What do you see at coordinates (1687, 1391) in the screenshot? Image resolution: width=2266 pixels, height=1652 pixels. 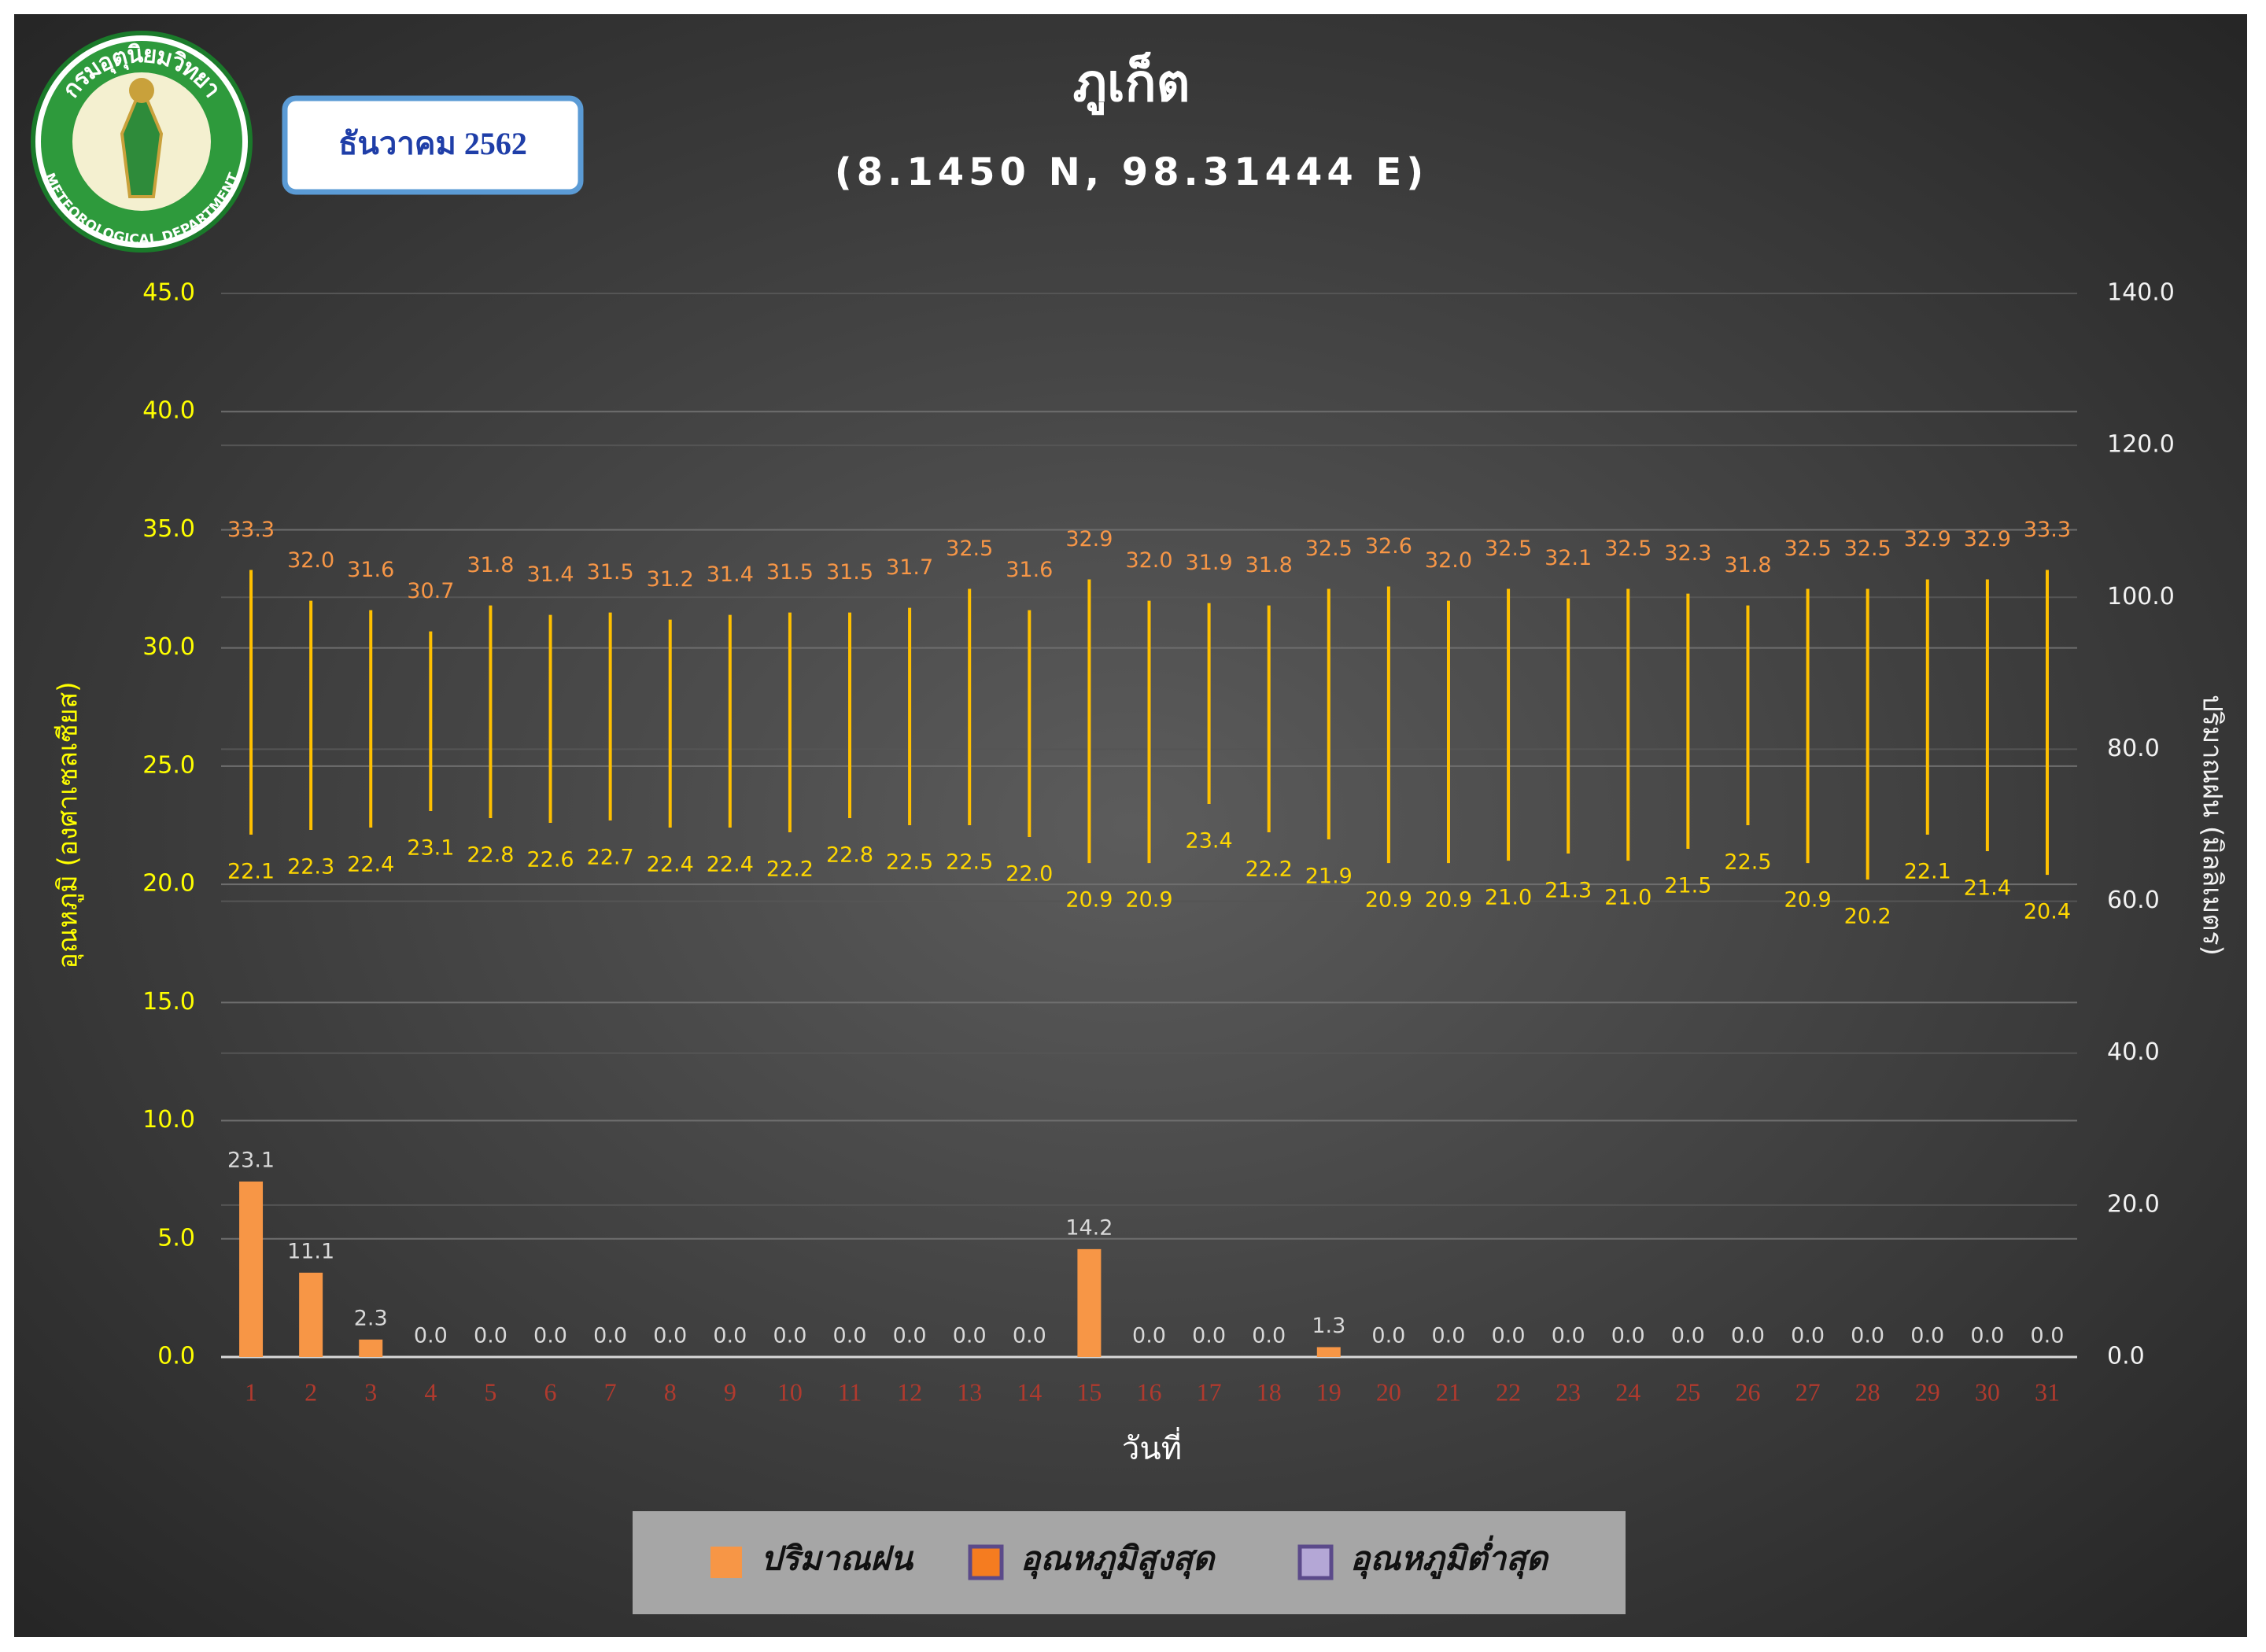 I see `x-tick-label: 25` at bounding box center [1687, 1391].